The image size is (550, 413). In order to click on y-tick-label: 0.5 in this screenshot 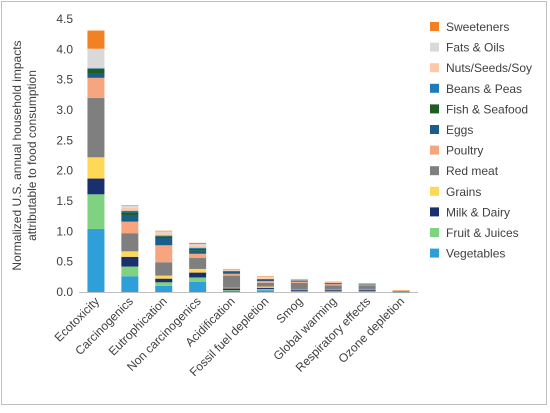, I will do `click(64, 262)`.